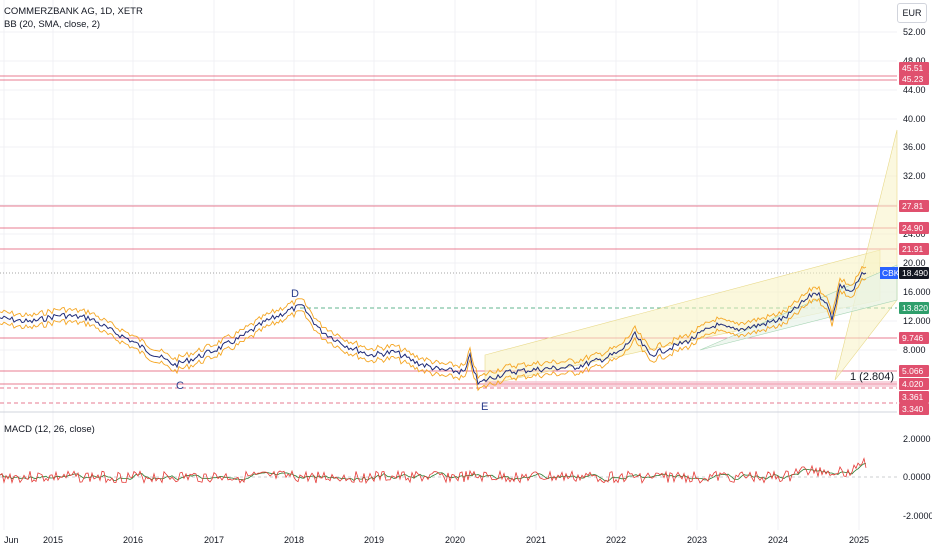 This screenshot has width=932, height=550. I want to click on price-tag-label: 13.820, so click(915, 308).